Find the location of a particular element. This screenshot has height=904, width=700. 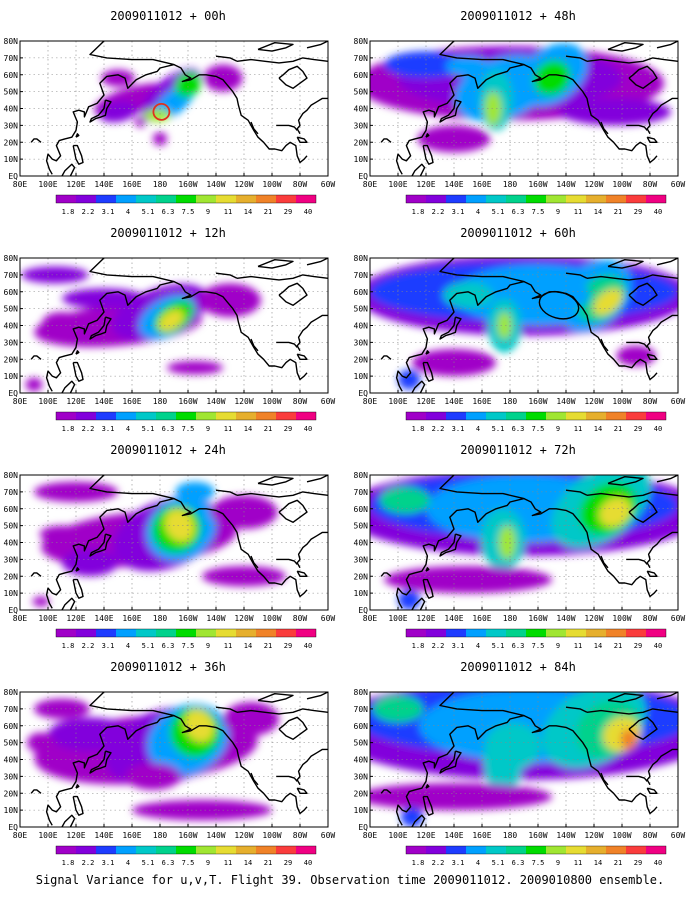

lon-tick-label: 80E is located at coordinates (20, 184).